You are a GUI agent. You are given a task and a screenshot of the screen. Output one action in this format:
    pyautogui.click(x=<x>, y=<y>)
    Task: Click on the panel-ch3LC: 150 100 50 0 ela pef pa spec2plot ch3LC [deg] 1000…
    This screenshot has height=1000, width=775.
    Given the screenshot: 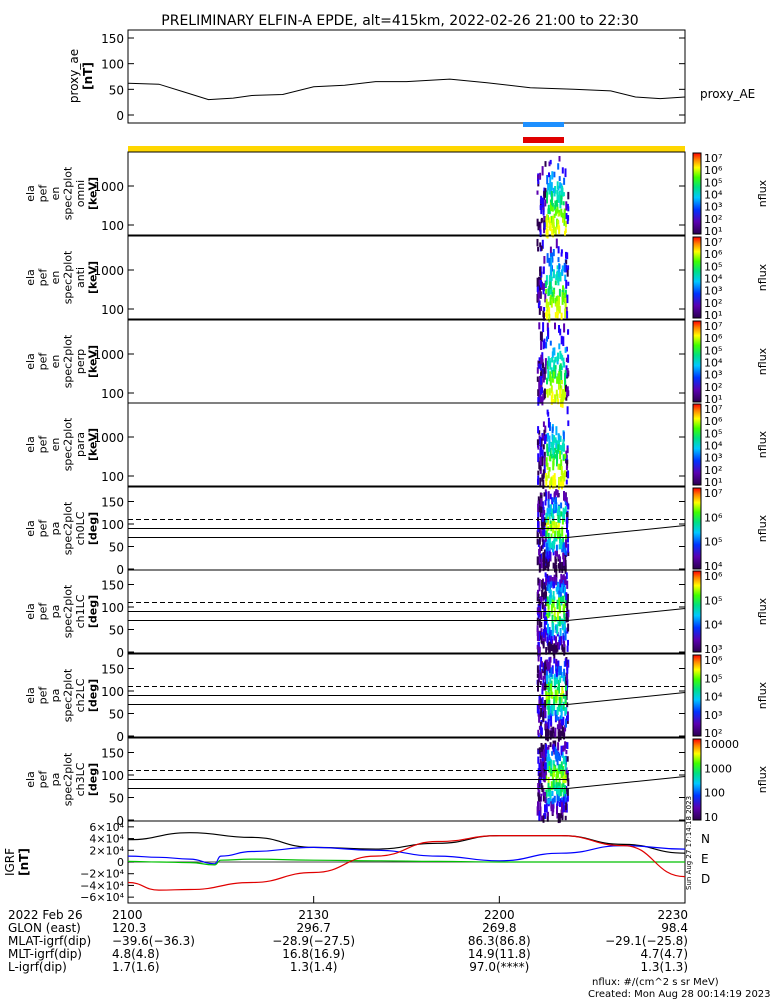 What is the action you would take?
    pyautogui.click(x=396, y=782)
    